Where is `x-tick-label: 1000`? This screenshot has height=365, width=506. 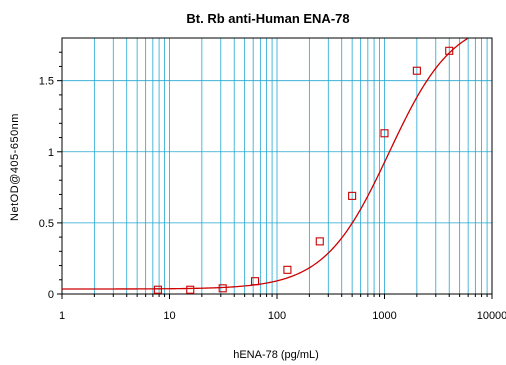 x-tick-label: 1000 is located at coordinates (384, 316).